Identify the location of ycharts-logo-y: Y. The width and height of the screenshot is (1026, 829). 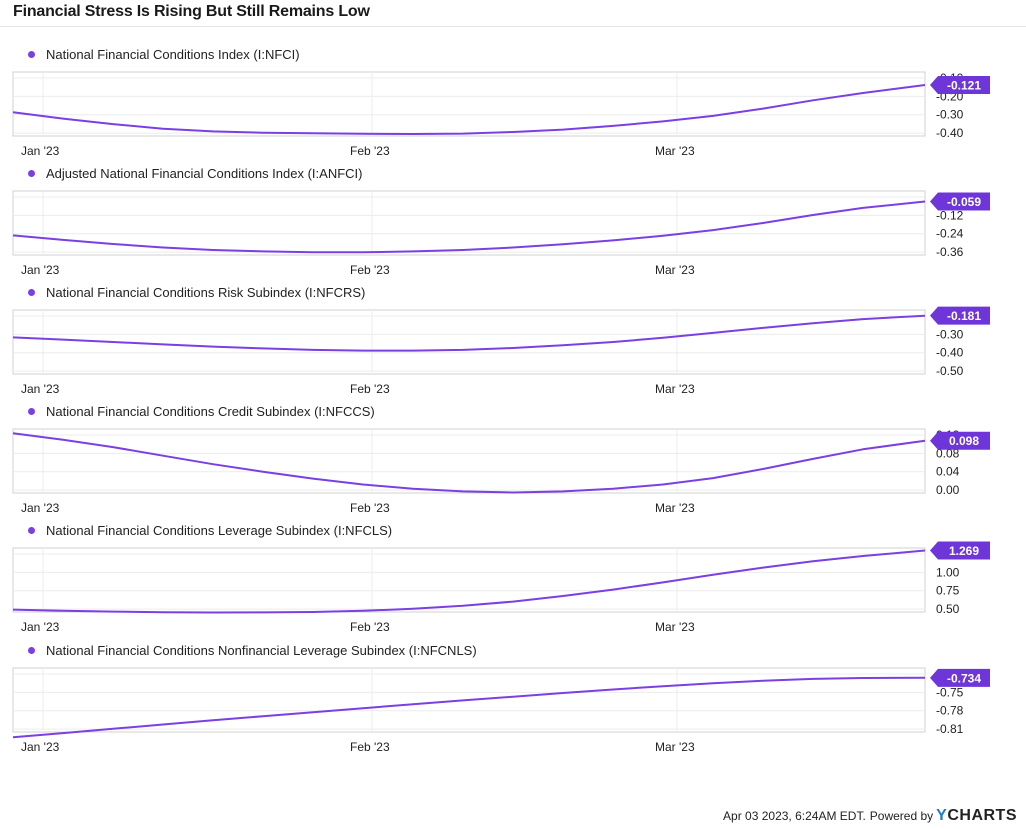
(942, 815).